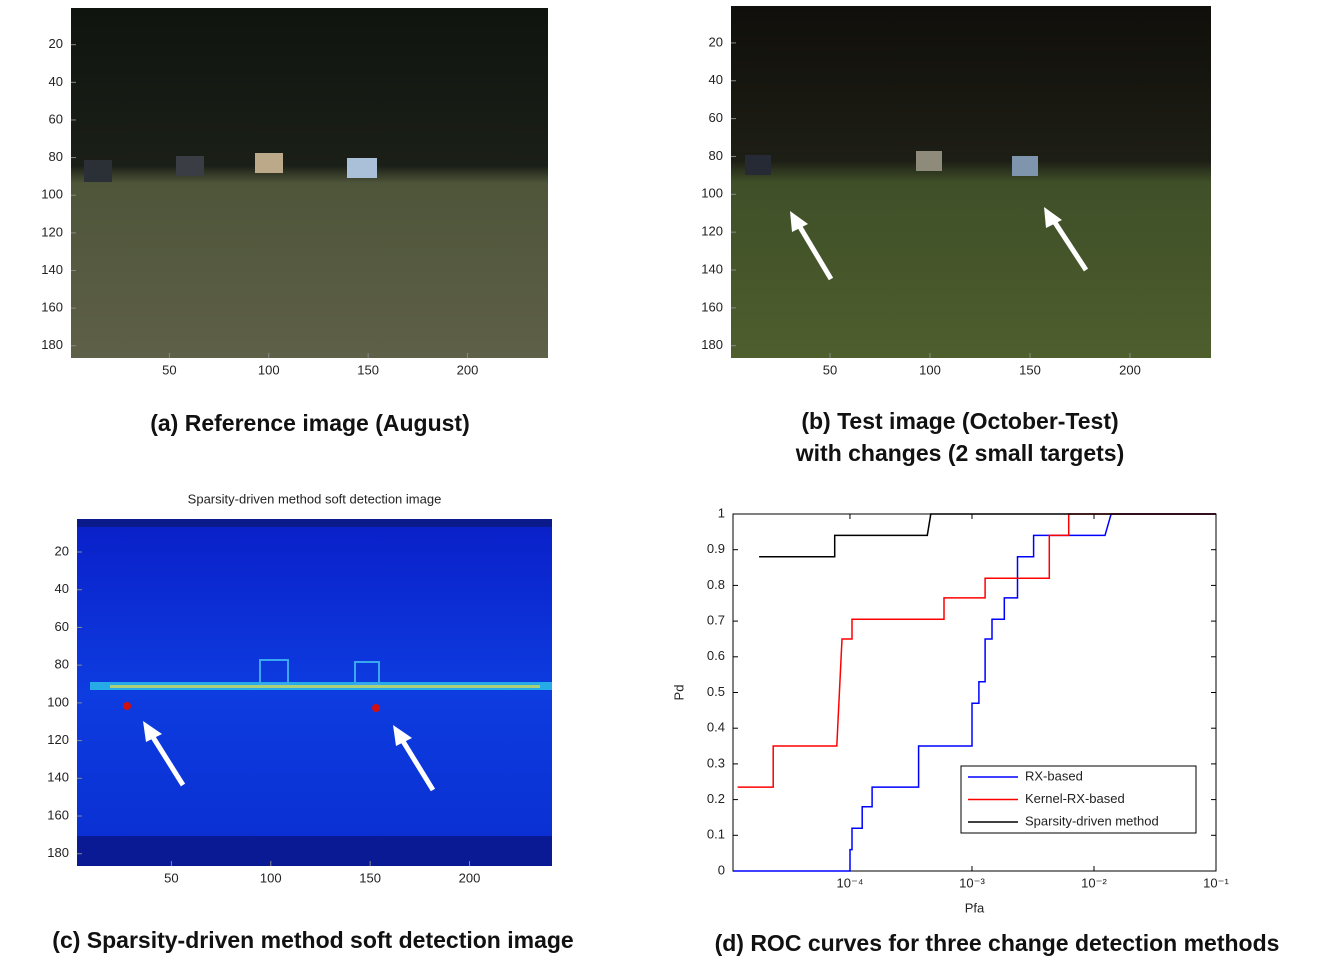 The height and width of the screenshot is (976, 1338). What do you see at coordinates (310, 423) in the screenshot?
I see `caption: (a) Reference image (August)` at bounding box center [310, 423].